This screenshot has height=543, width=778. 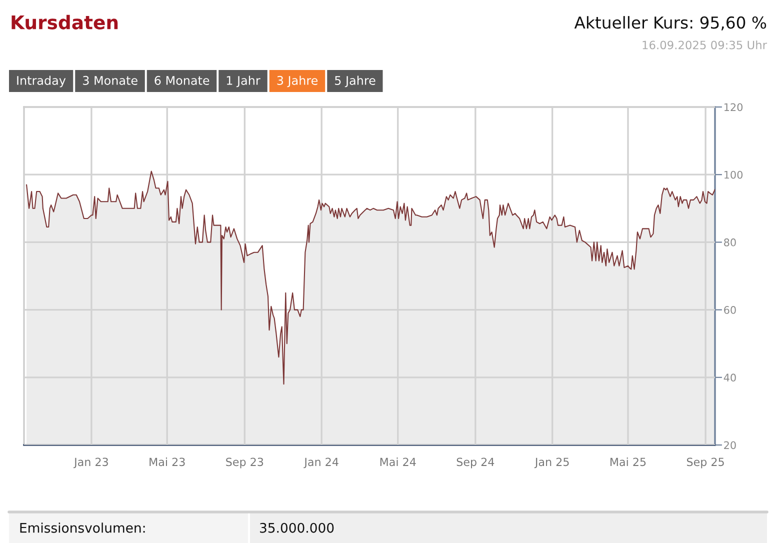 What do you see at coordinates (297, 82) in the screenshot?
I see `text: 3 Jahre` at bounding box center [297, 82].